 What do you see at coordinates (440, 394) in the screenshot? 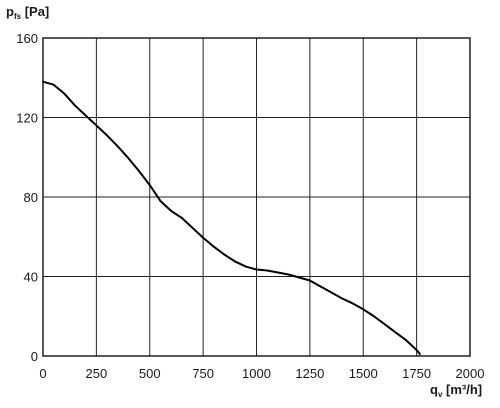
I see `x-axis-label-sub: v` at bounding box center [440, 394].